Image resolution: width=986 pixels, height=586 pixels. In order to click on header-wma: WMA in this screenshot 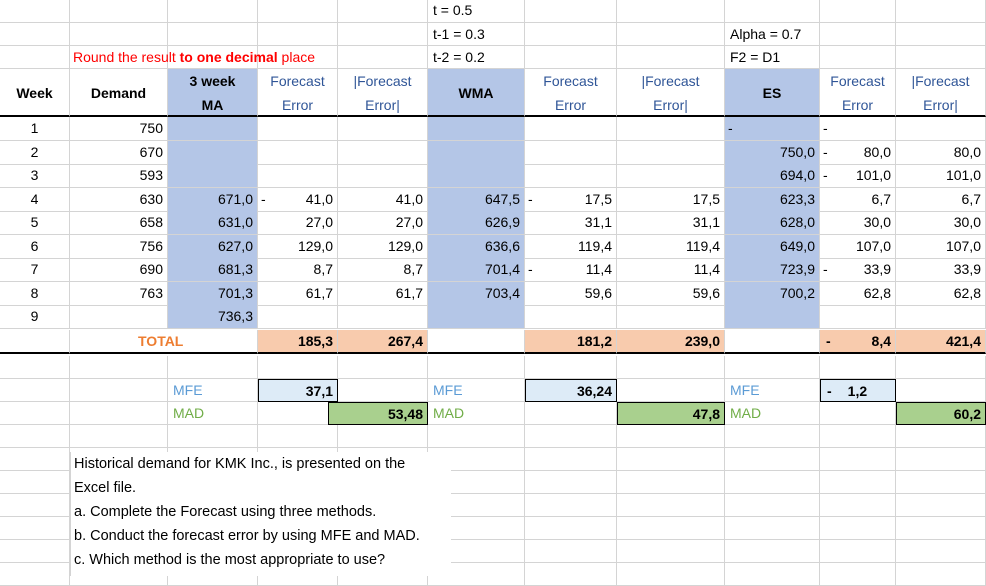, I will do `click(476, 93)`.